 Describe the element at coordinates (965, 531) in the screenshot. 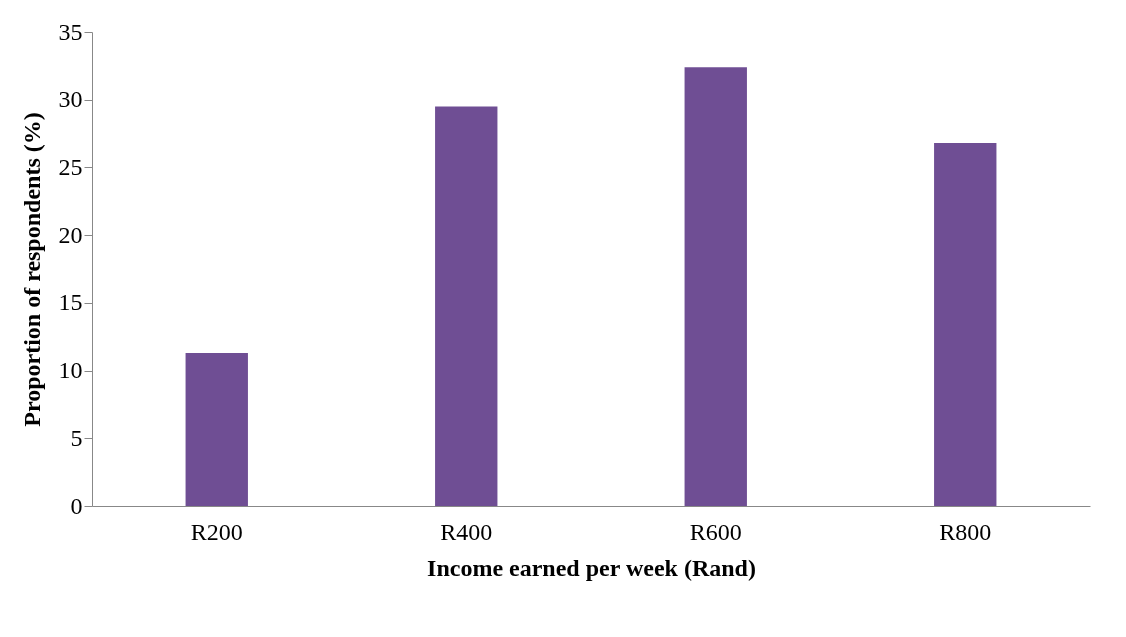

I see `x-tick-label: R800` at that location.